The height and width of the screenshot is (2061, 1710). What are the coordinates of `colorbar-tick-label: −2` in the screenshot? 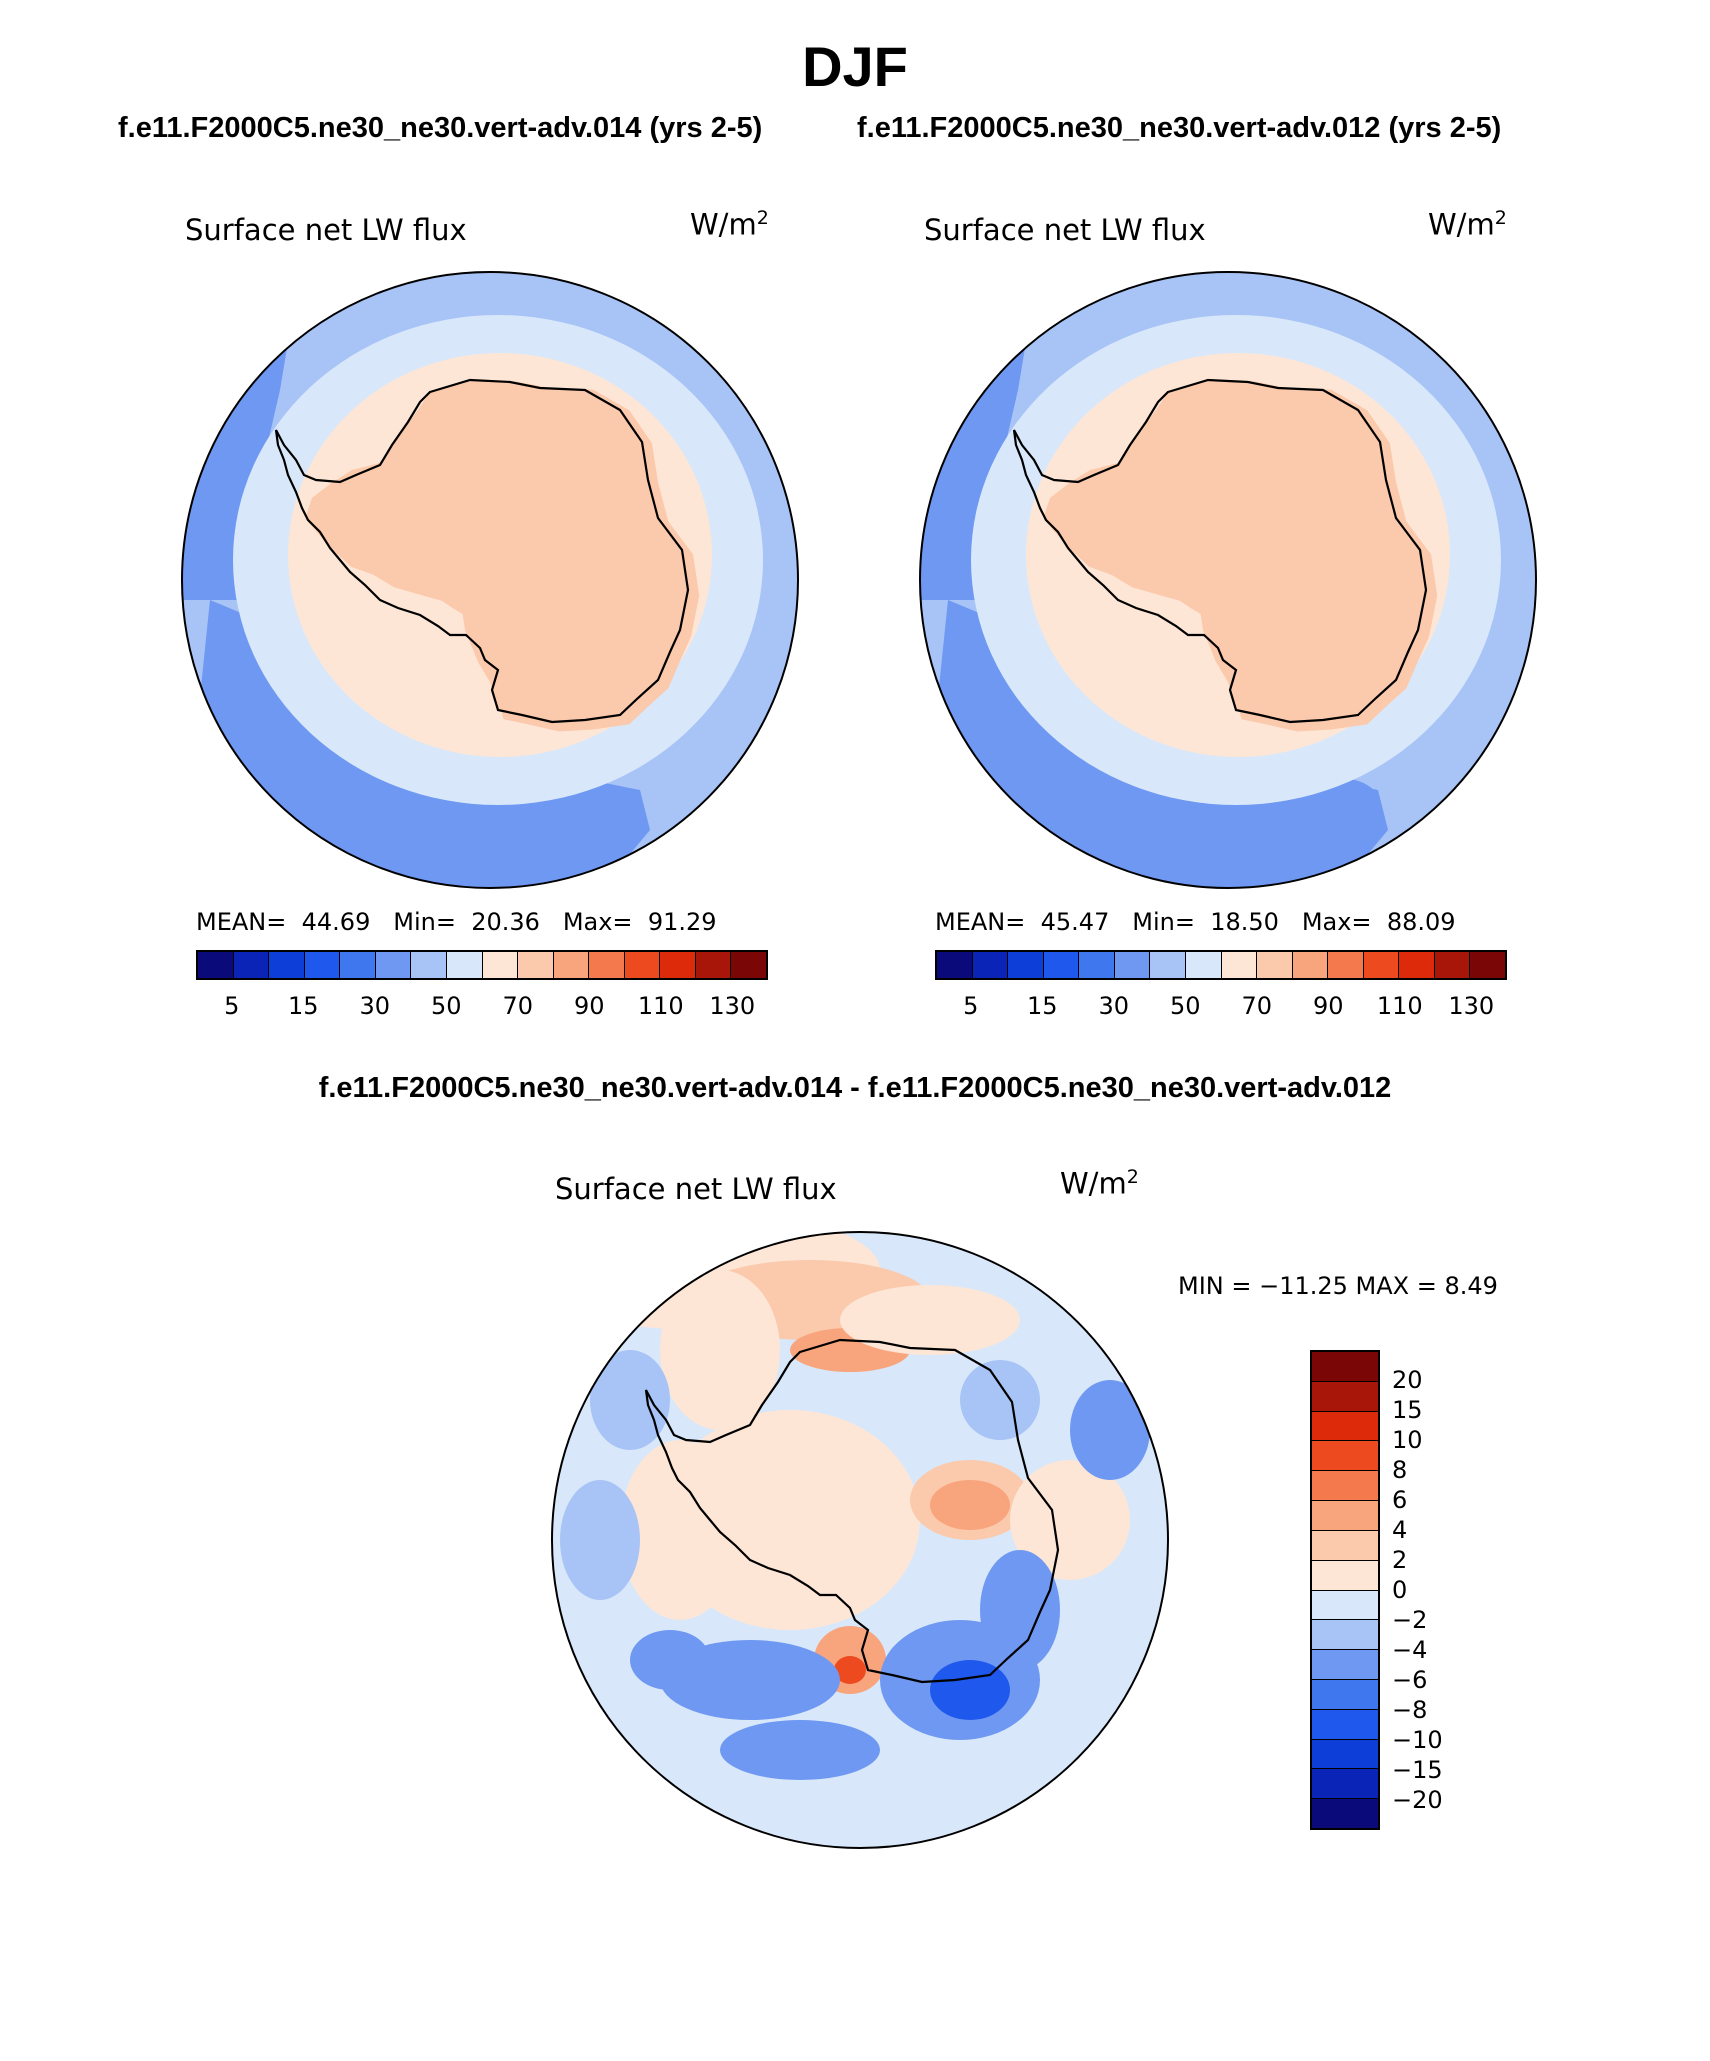 It's located at (1410, 1620).